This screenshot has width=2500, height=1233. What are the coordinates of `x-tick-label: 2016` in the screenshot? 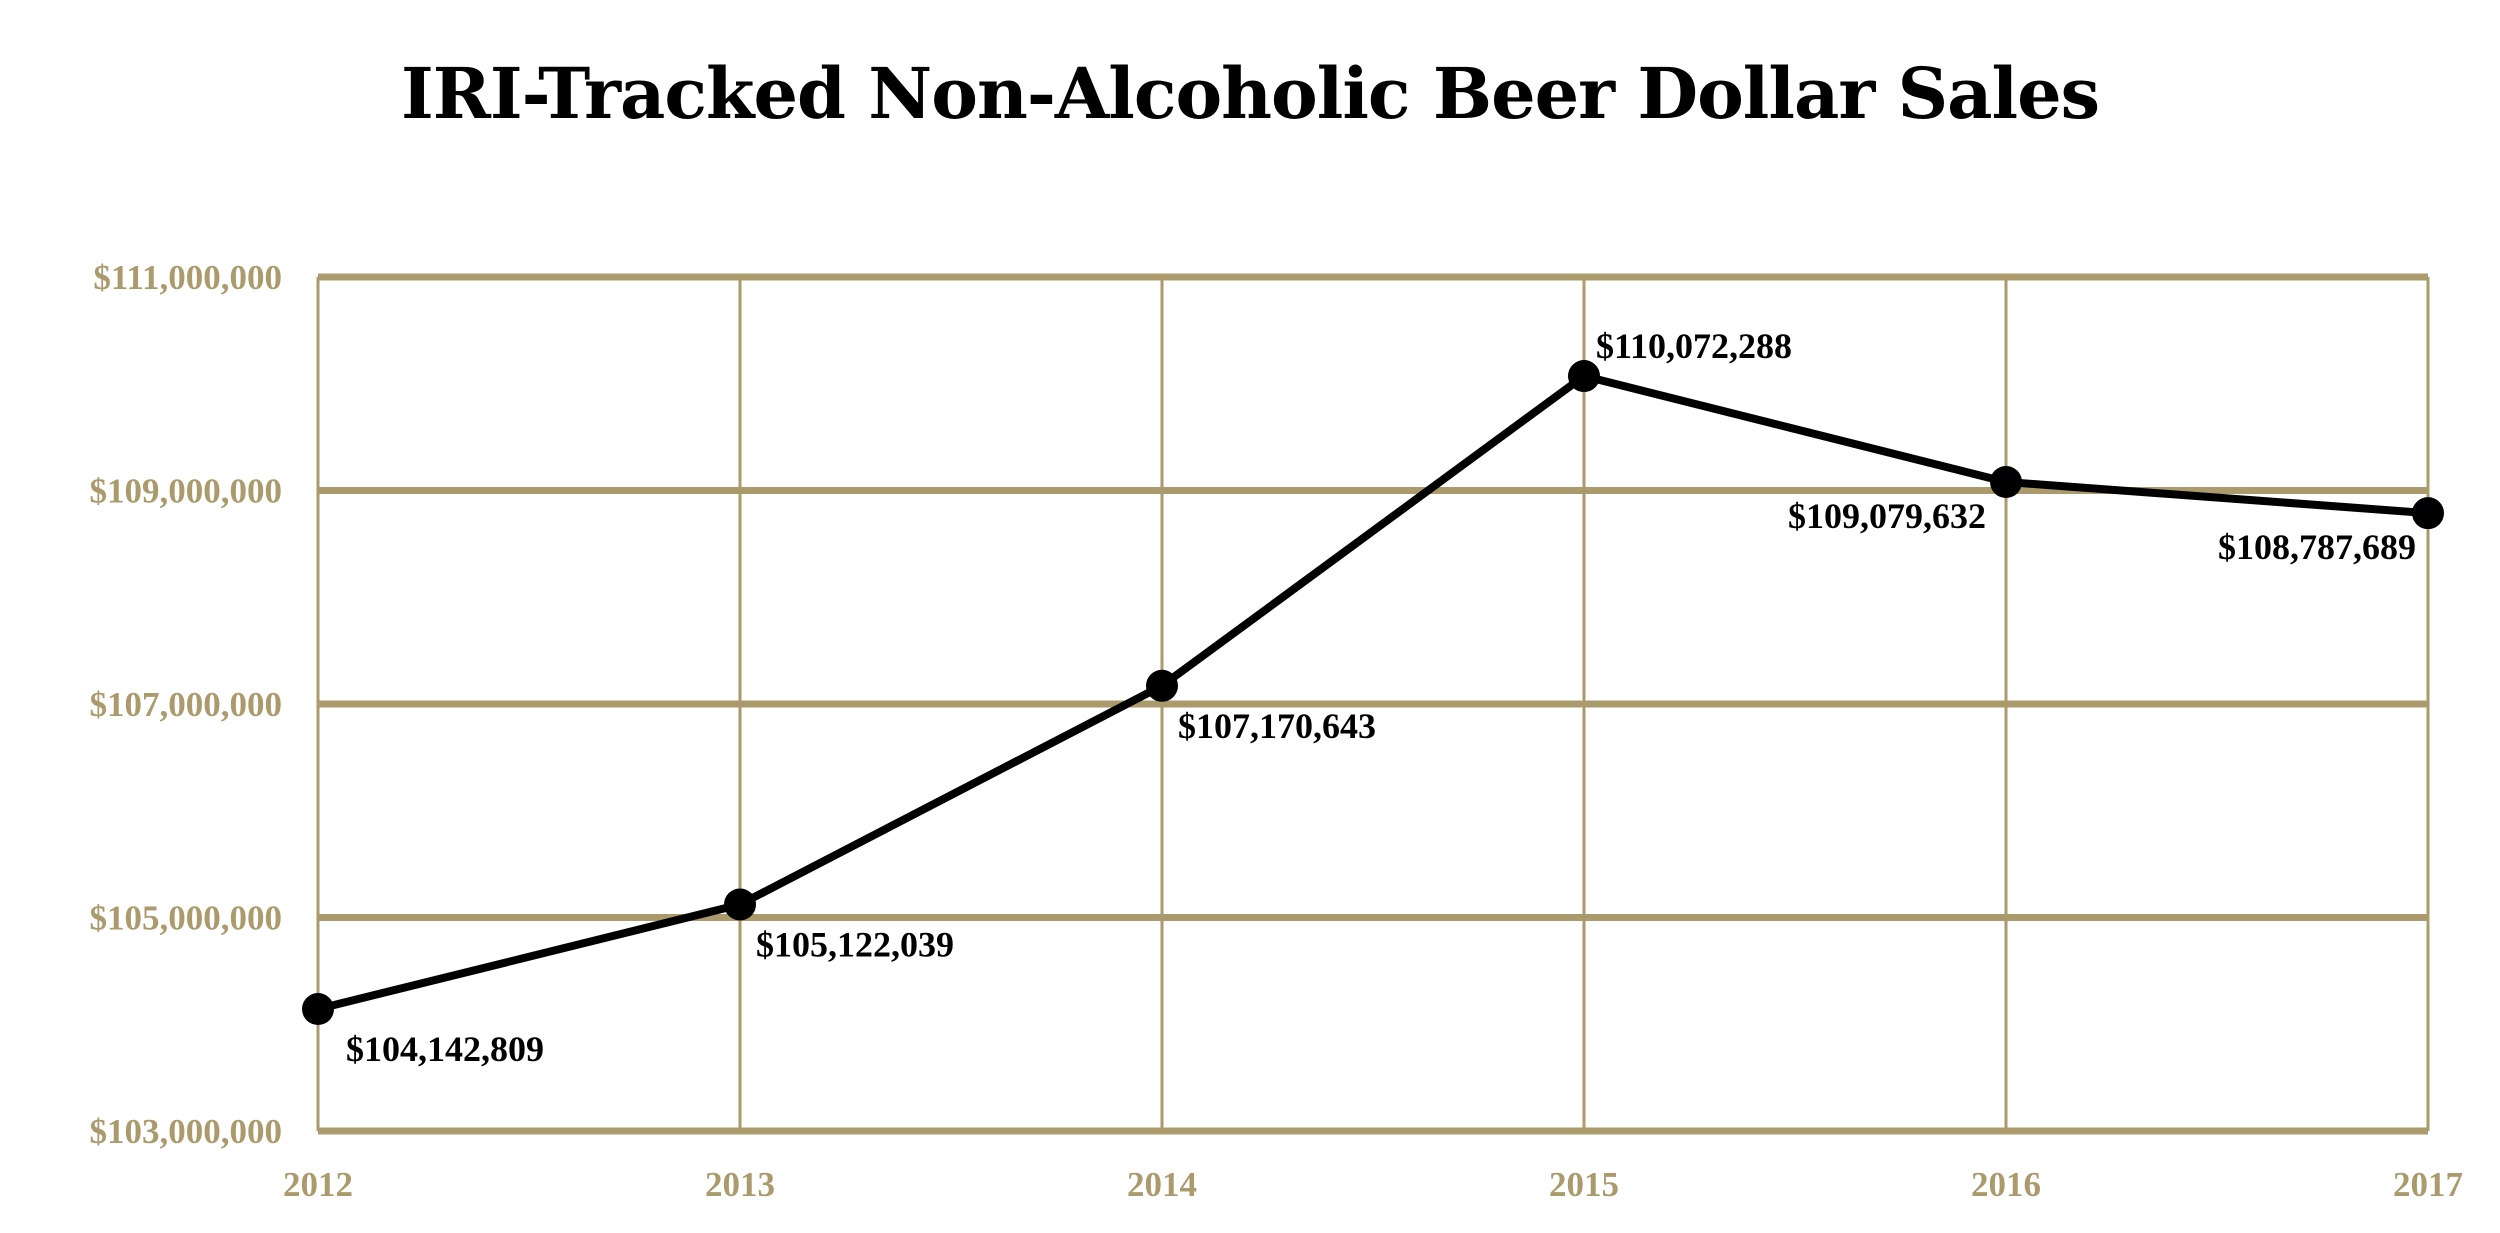 It's located at (2006, 1184).